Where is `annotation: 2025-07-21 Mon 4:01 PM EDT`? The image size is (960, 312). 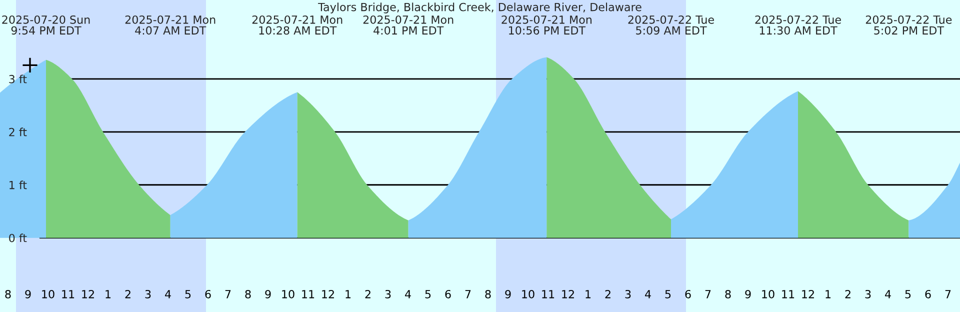
annotation: 2025-07-21 Mon 4:01 PM EDT is located at coordinates (408, 25).